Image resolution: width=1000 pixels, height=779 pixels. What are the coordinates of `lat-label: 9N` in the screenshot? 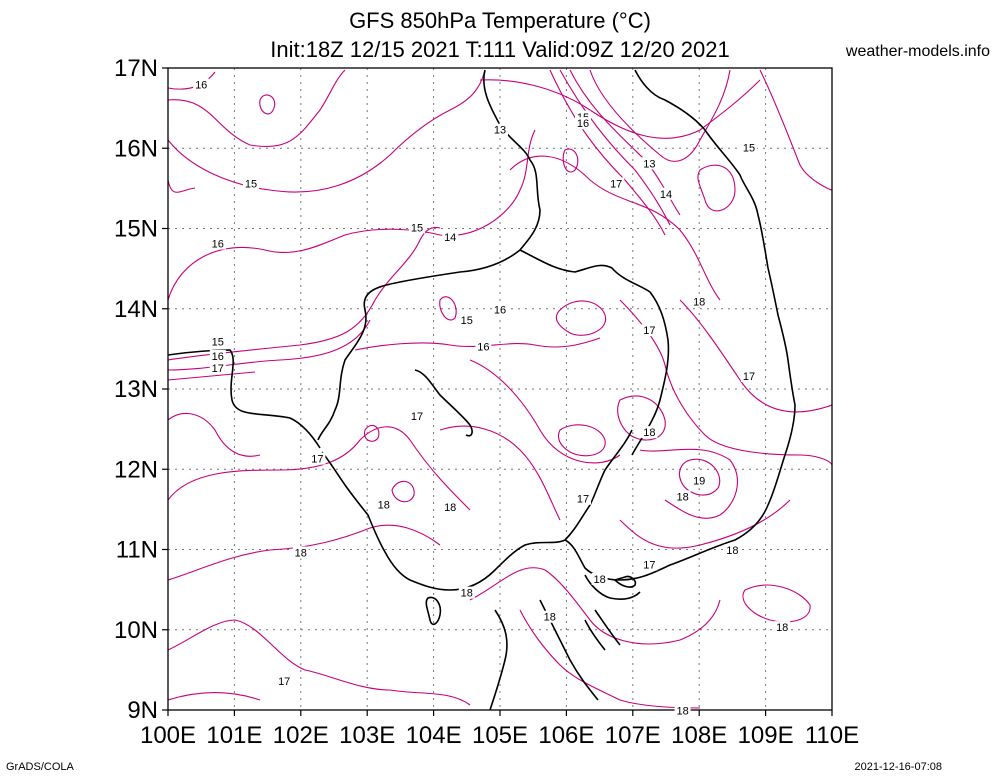 It's located at (142, 710).